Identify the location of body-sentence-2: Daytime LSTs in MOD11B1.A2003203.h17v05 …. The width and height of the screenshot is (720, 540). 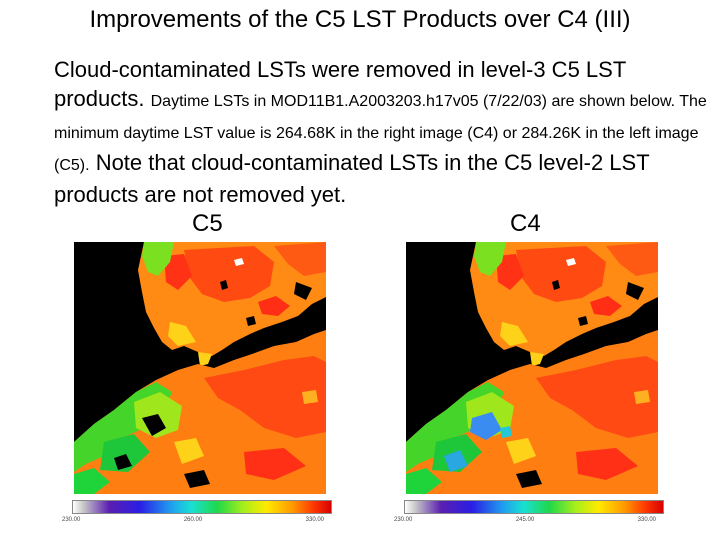
(380, 133).